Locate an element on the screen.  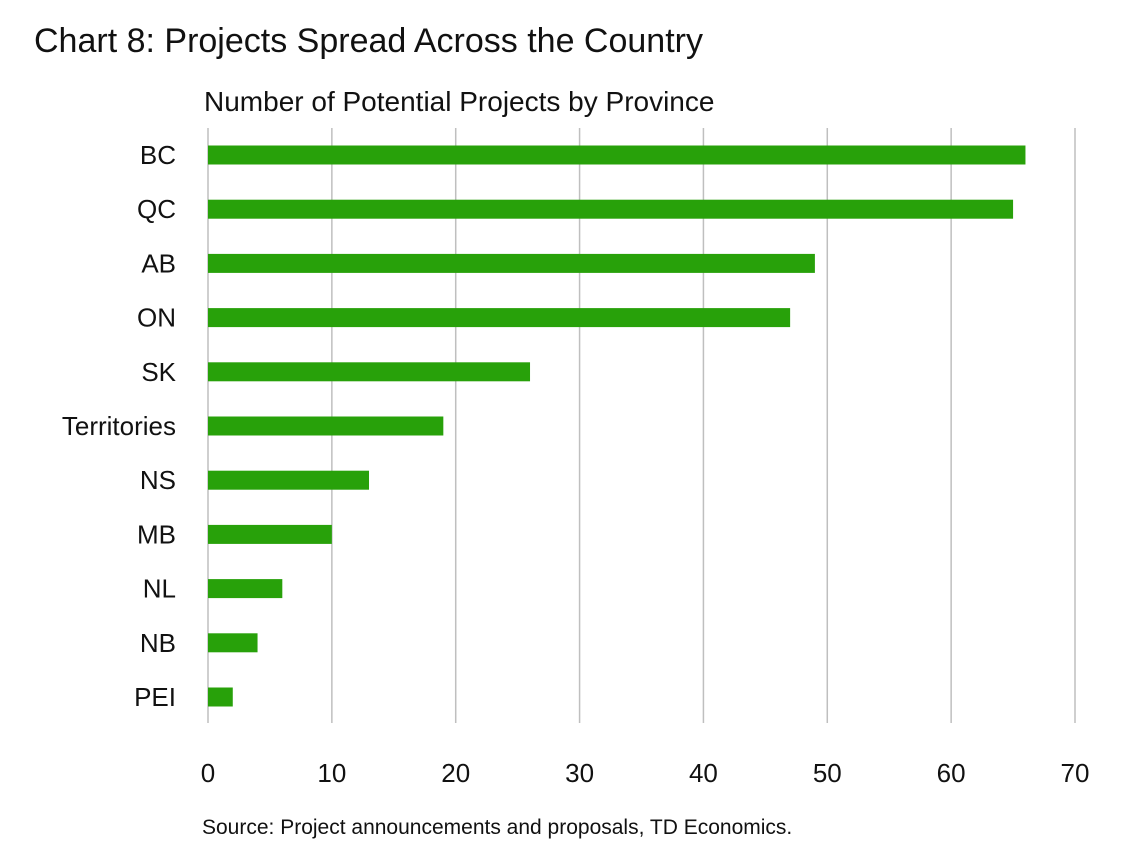
bar-on is located at coordinates (499, 318).